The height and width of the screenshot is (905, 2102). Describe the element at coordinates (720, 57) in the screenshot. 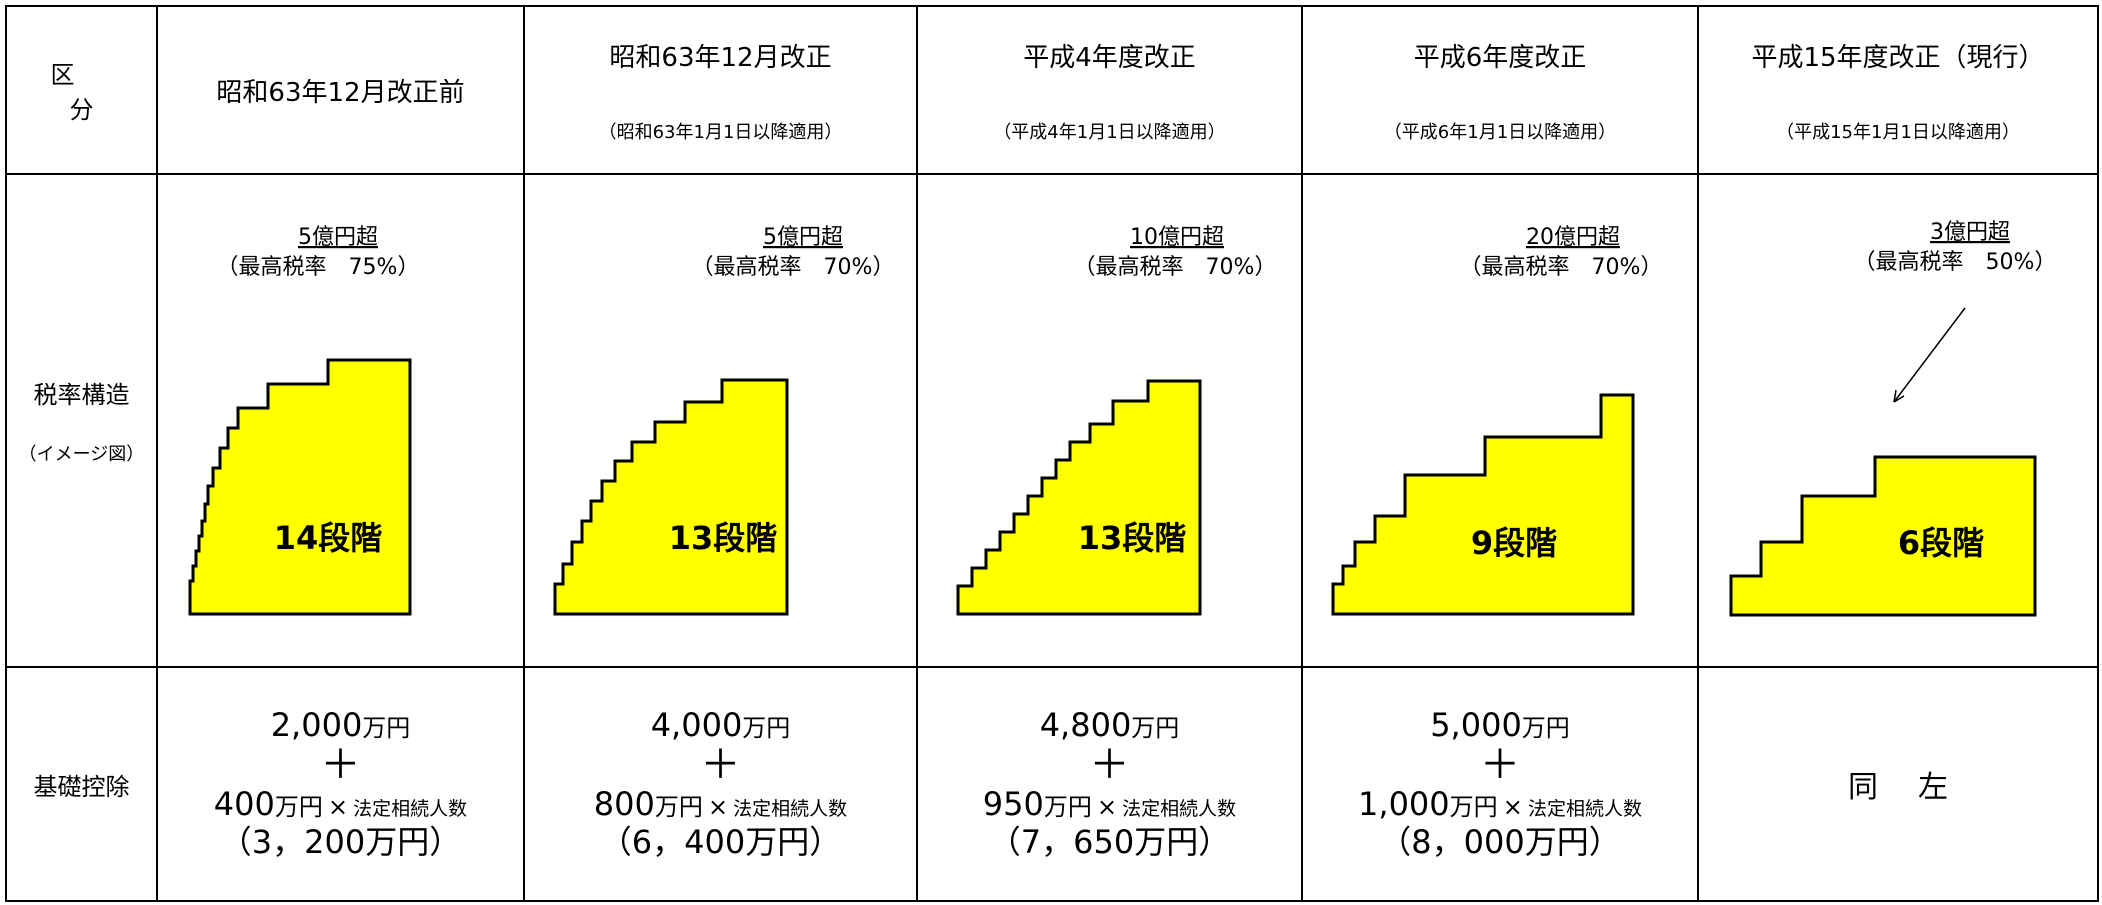

I see `column-title: 昭和63年12月改正` at that location.